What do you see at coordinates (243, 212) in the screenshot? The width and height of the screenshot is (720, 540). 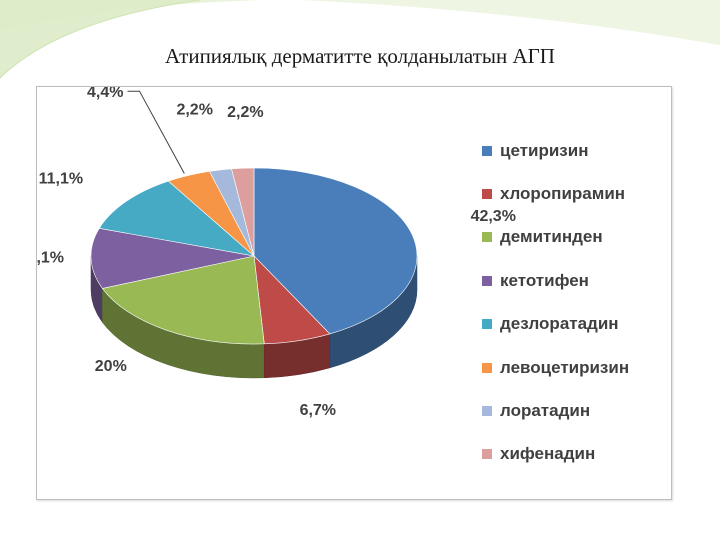 I see `pie-slice-хифенадин` at bounding box center [243, 212].